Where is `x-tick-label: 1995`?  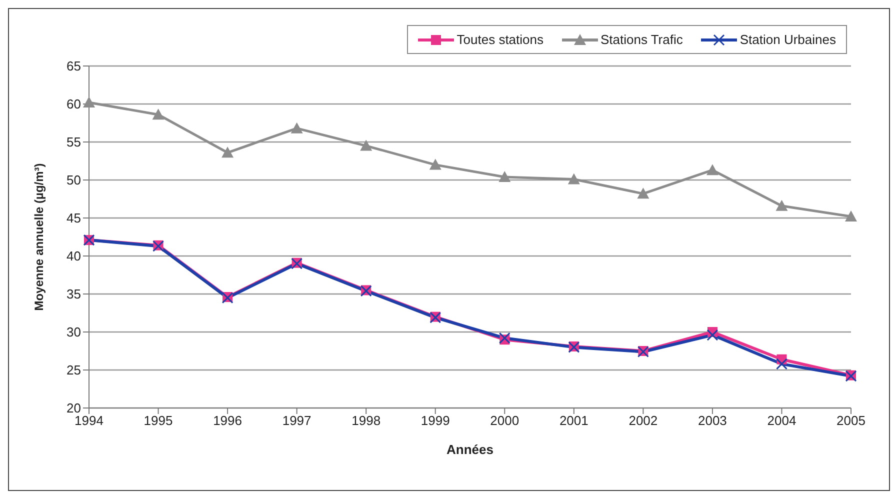
x-tick-label: 1995 is located at coordinates (158, 420).